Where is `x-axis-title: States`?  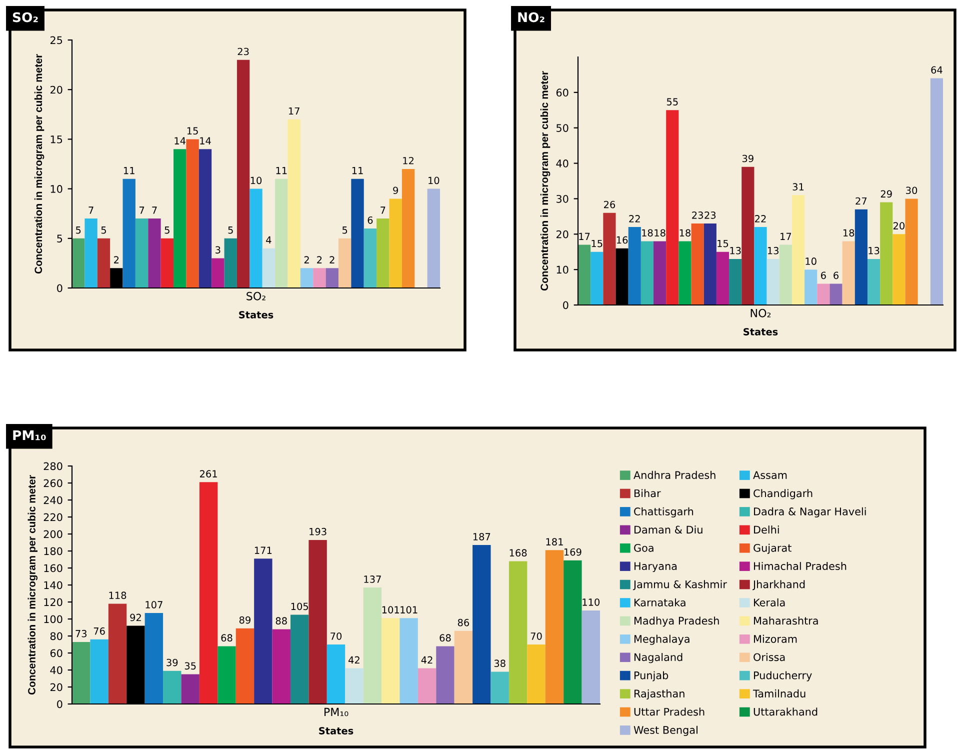
x-axis-title: States is located at coordinates (256, 314).